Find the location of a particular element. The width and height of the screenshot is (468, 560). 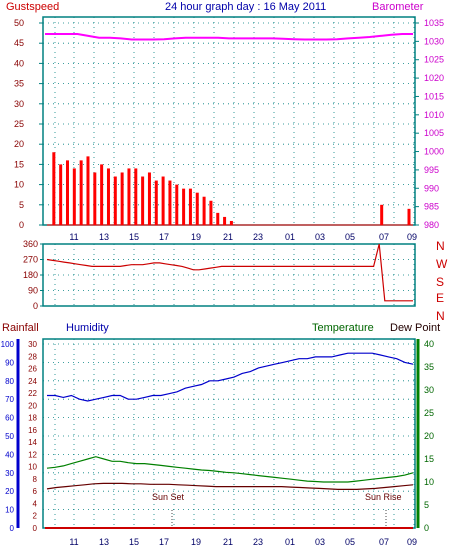

right-tick-label: 995 is located at coordinates (431, 170).